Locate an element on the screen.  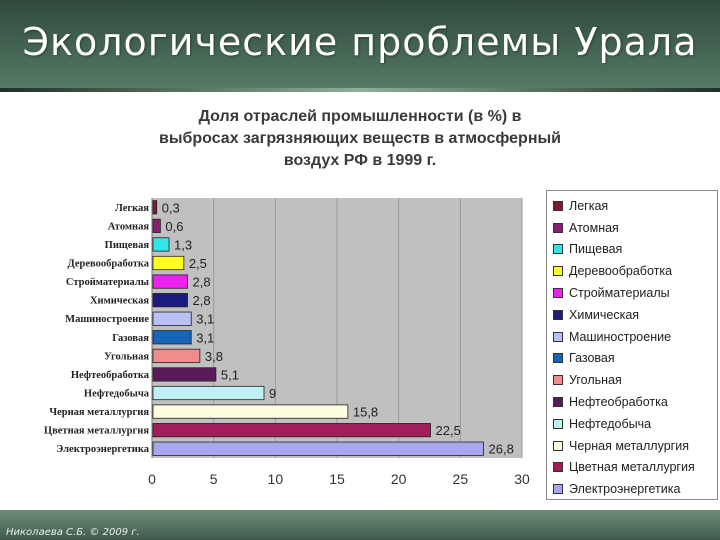
legend-label: Угольная is located at coordinates (595, 380).